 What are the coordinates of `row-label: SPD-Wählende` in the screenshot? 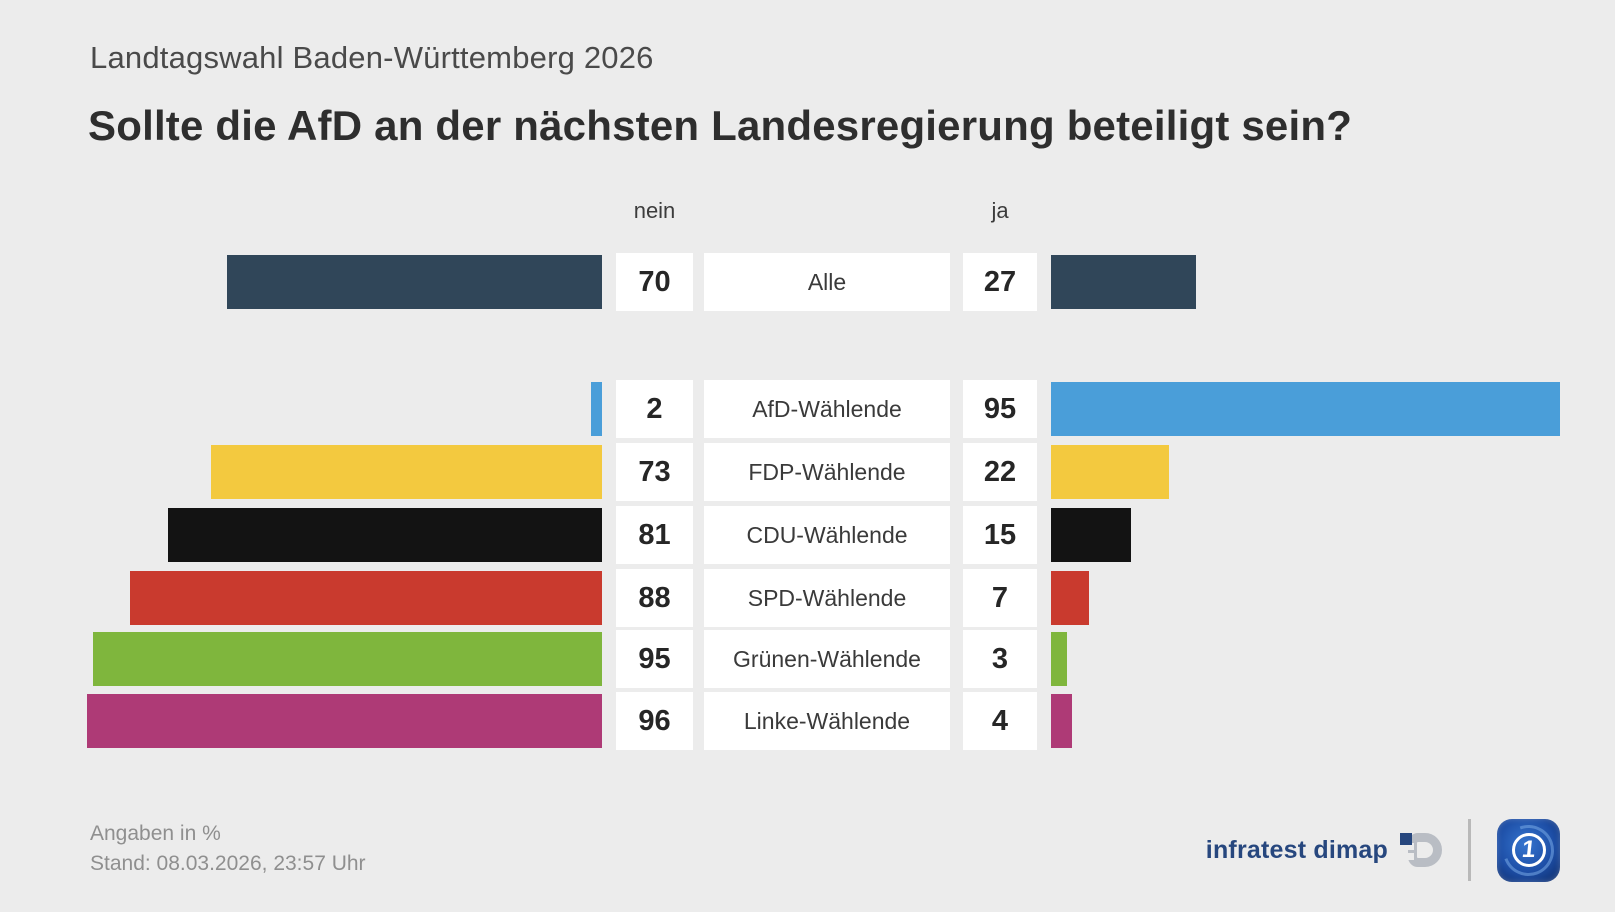 It's located at (827, 598).